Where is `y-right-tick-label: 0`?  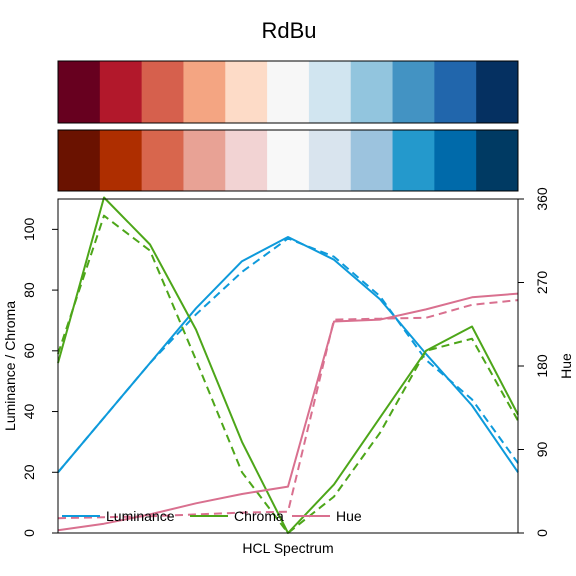
y-right-tick-label: 0 is located at coordinates (542, 533).